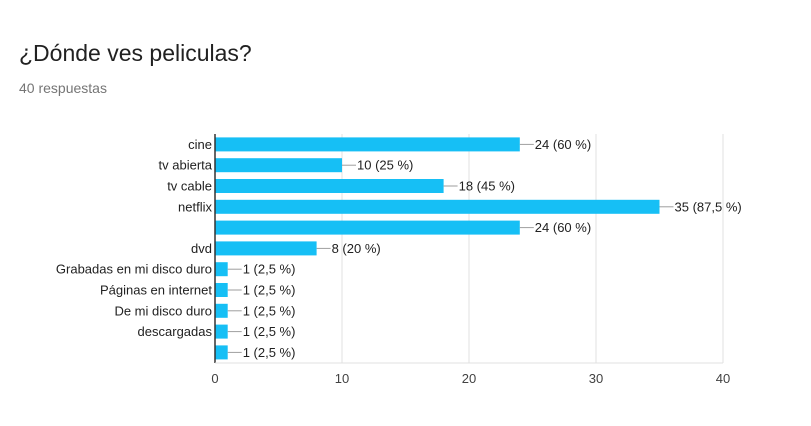 The image size is (811, 426). Describe the element at coordinates (135, 53) in the screenshot. I see `chart-title: ¿Dónde ves peliculas?` at that location.